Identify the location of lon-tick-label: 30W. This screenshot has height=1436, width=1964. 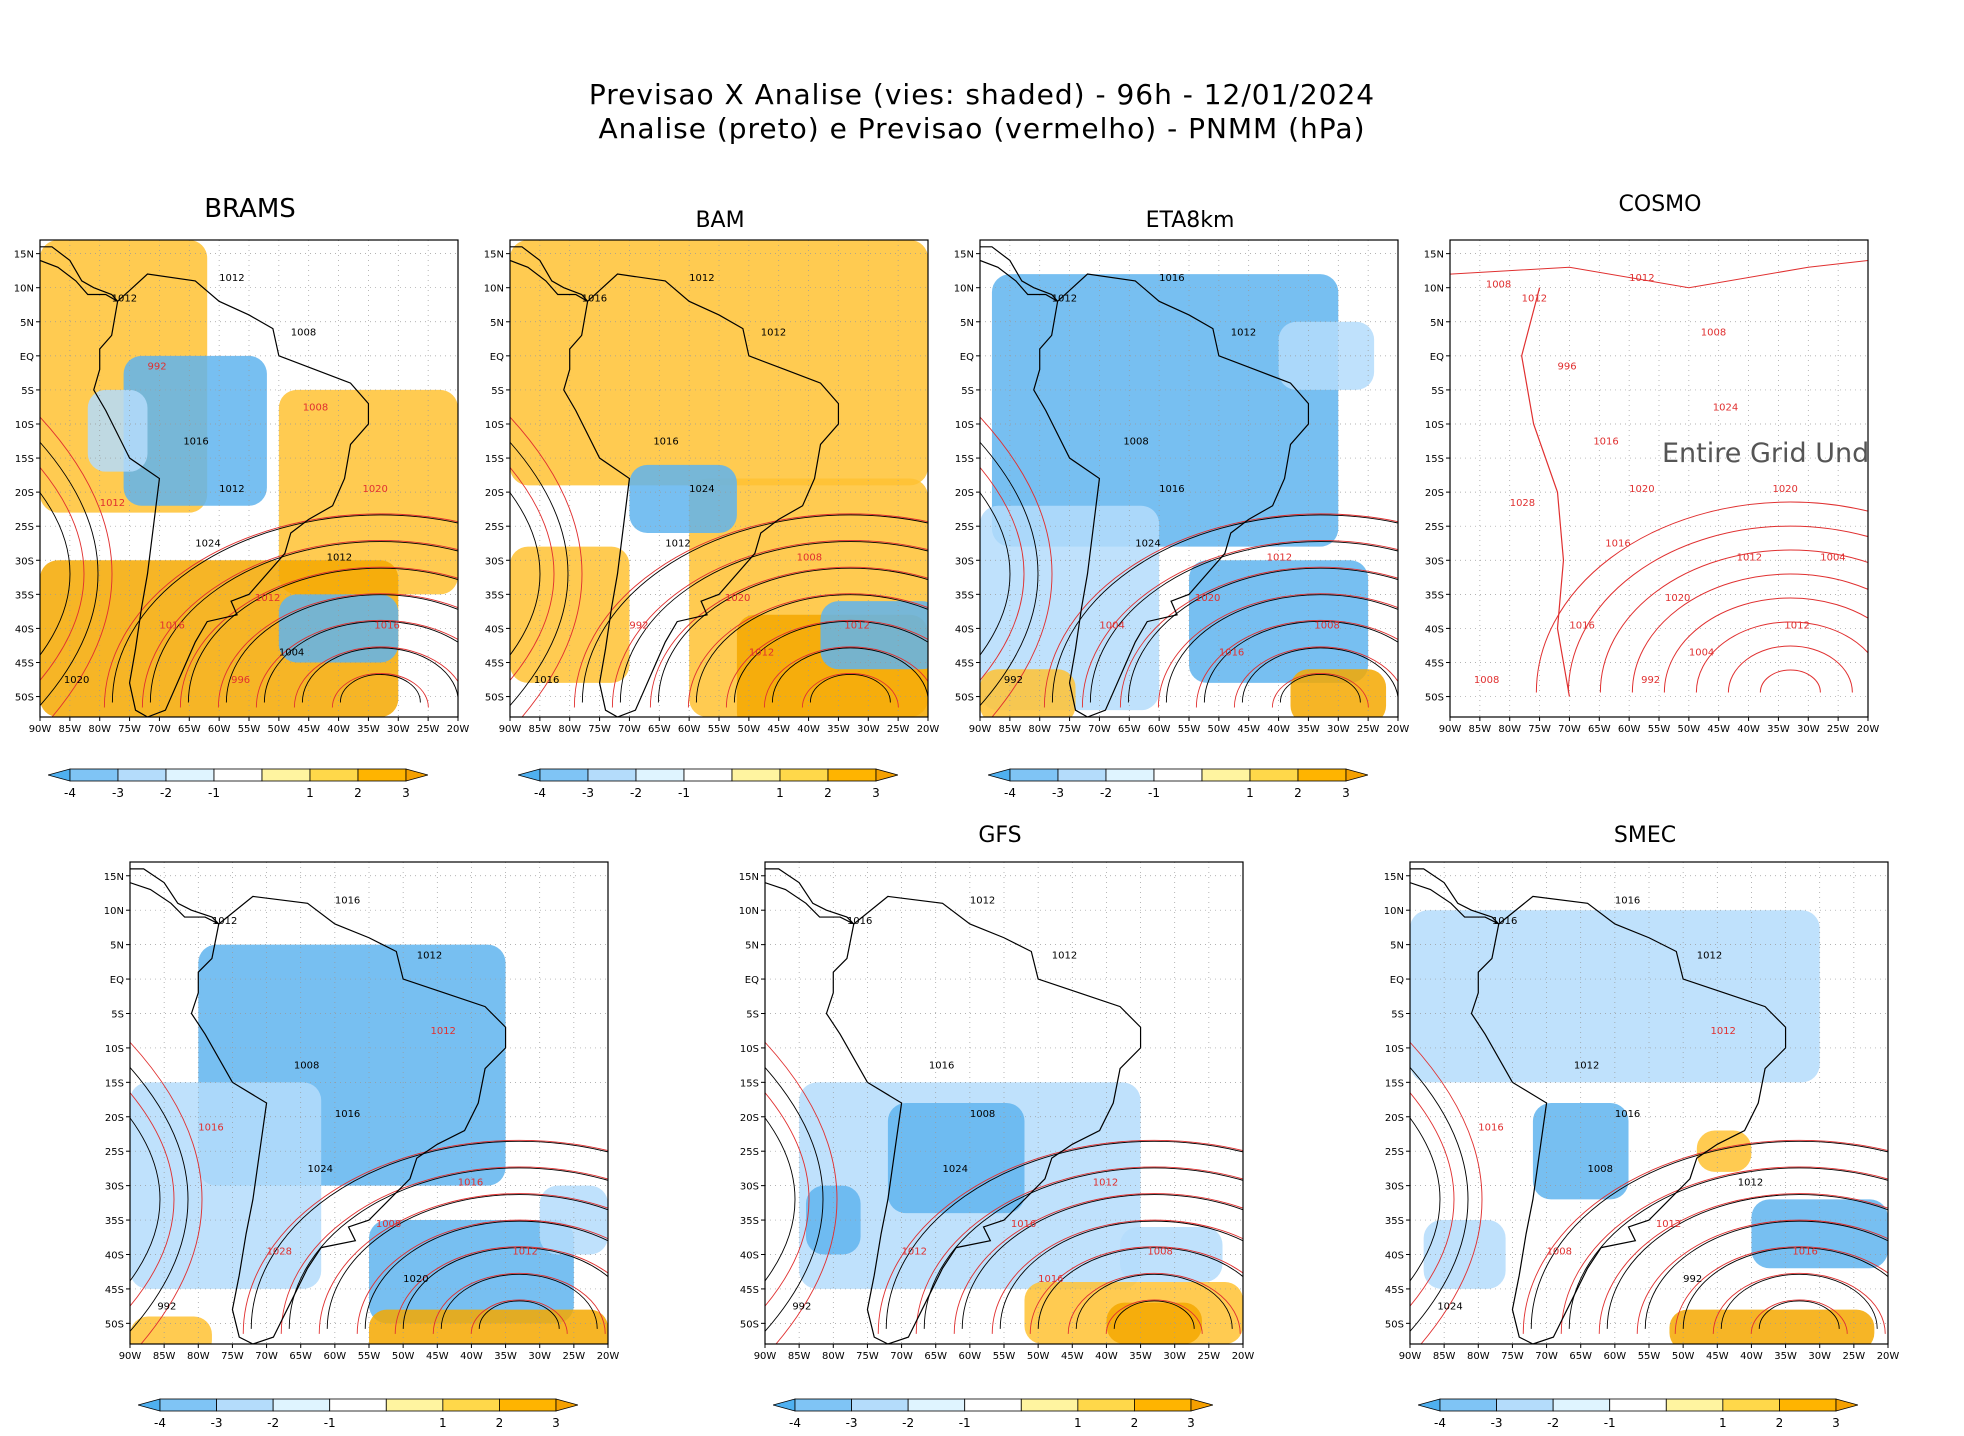
(1338, 729).